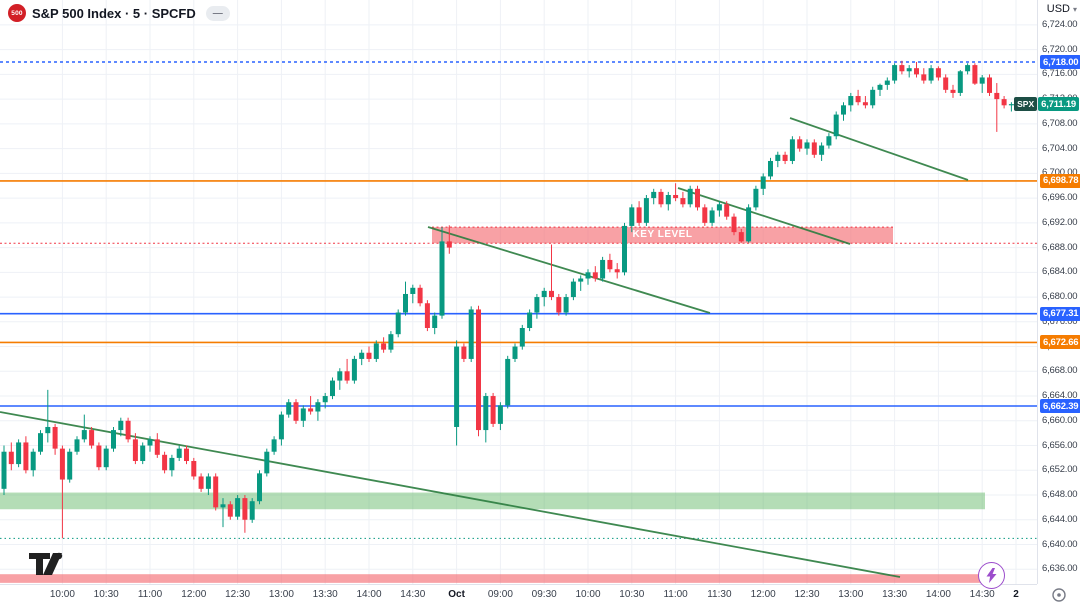 The image size is (1080, 606). What do you see at coordinates (1060, 495) in the screenshot?
I see `price-tick: 6,648.00` at bounding box center [1060, 495].